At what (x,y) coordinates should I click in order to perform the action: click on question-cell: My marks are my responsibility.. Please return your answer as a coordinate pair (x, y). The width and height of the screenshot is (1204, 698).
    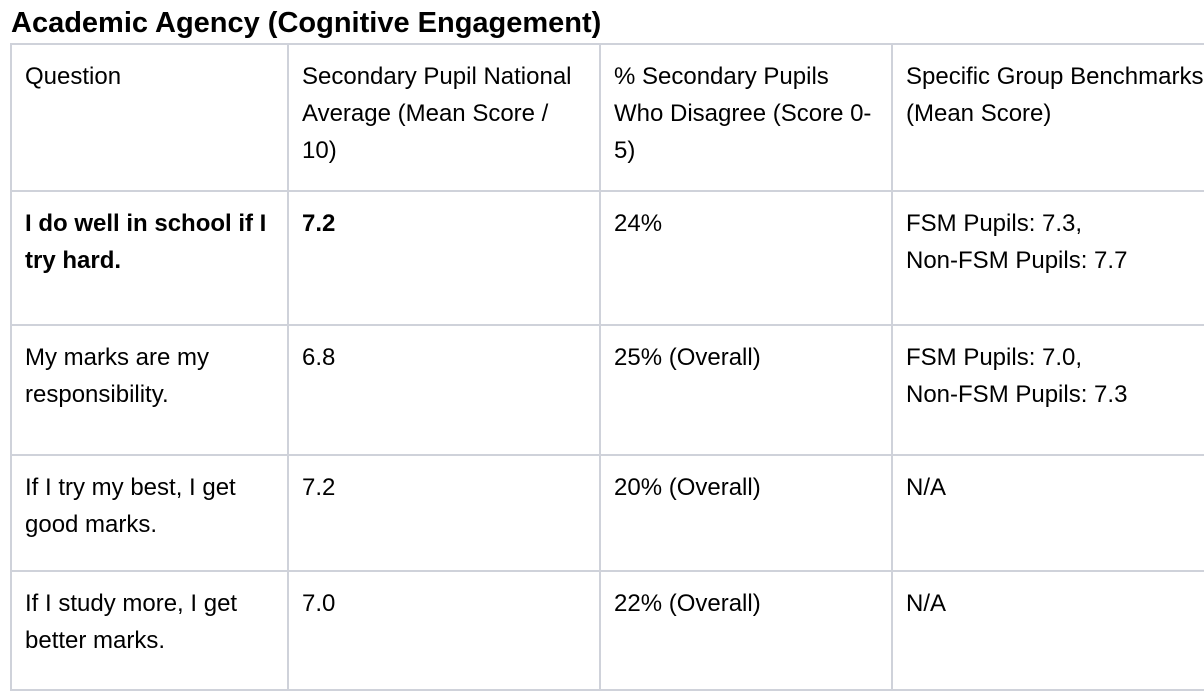
    Looking at the image, I should click on (149, 390).